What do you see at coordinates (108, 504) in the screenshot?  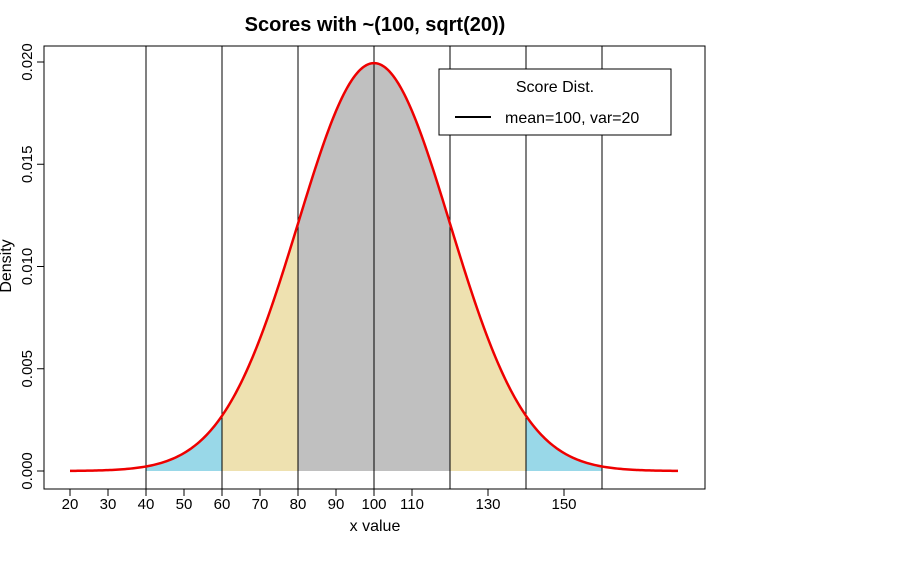 I see `x-tick-label-30: 30` at bounding box center [108, 504].